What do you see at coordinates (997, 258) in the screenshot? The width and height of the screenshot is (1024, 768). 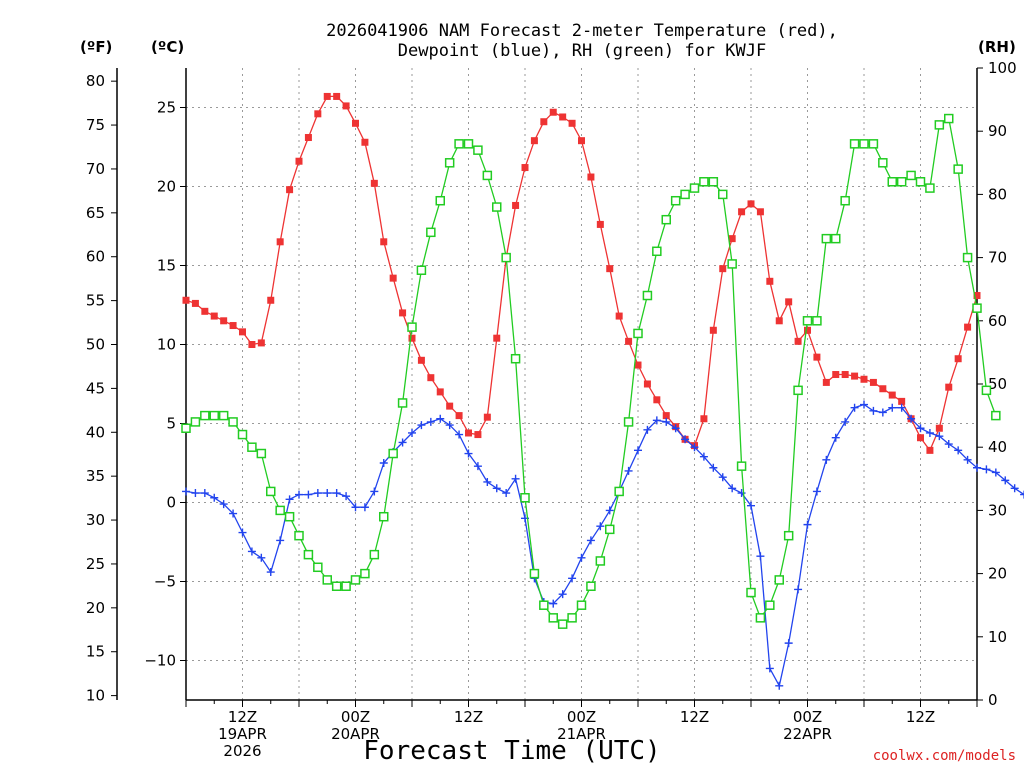 I see `rh-tick-label: 70` at bounding box center [997, 258].